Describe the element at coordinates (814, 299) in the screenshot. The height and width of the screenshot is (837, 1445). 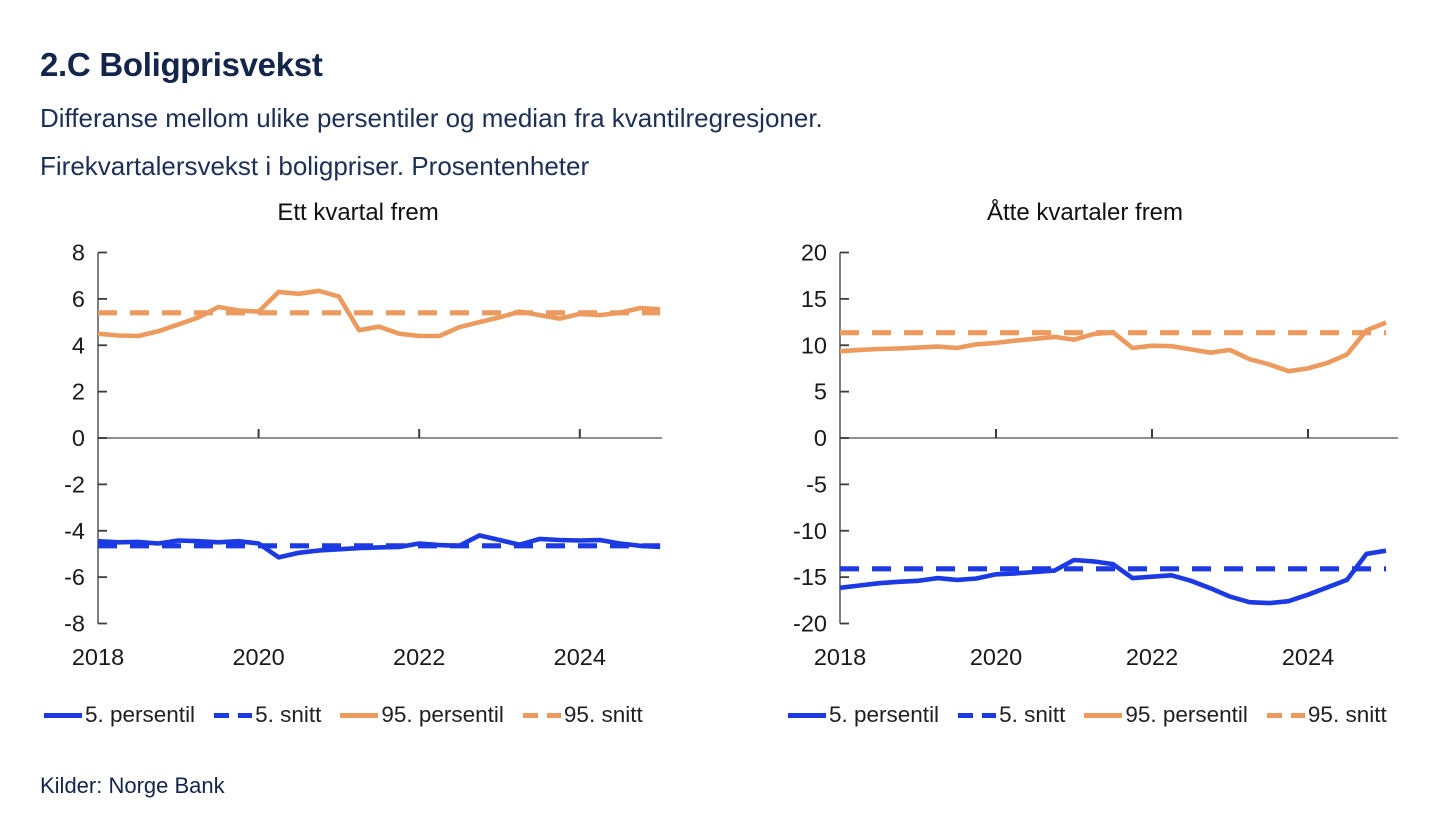
I see `y-axis-label: 15` at that location.